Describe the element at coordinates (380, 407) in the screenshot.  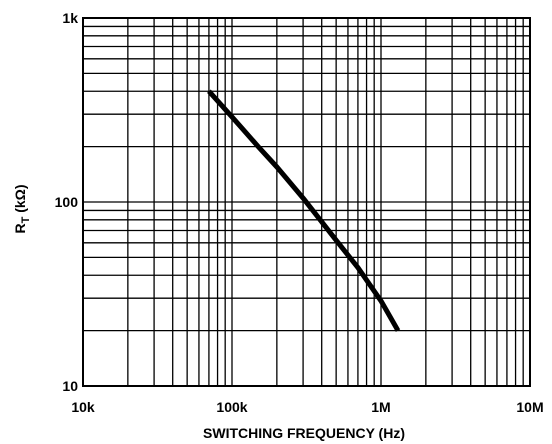
I see `x-tick-label: 1M` at that location.